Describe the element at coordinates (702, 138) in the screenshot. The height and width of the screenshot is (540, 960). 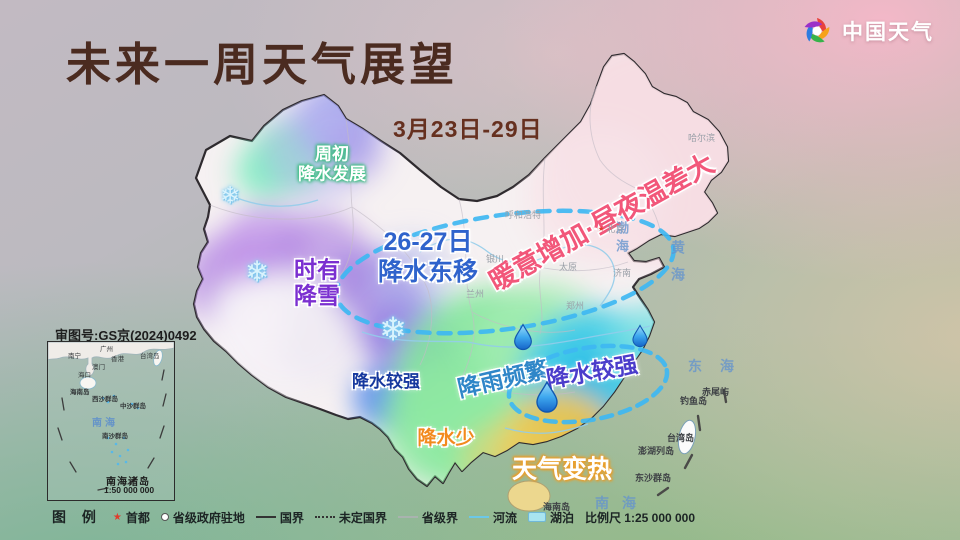
I see `city-label-harbin: 哈尔滨` at that location.